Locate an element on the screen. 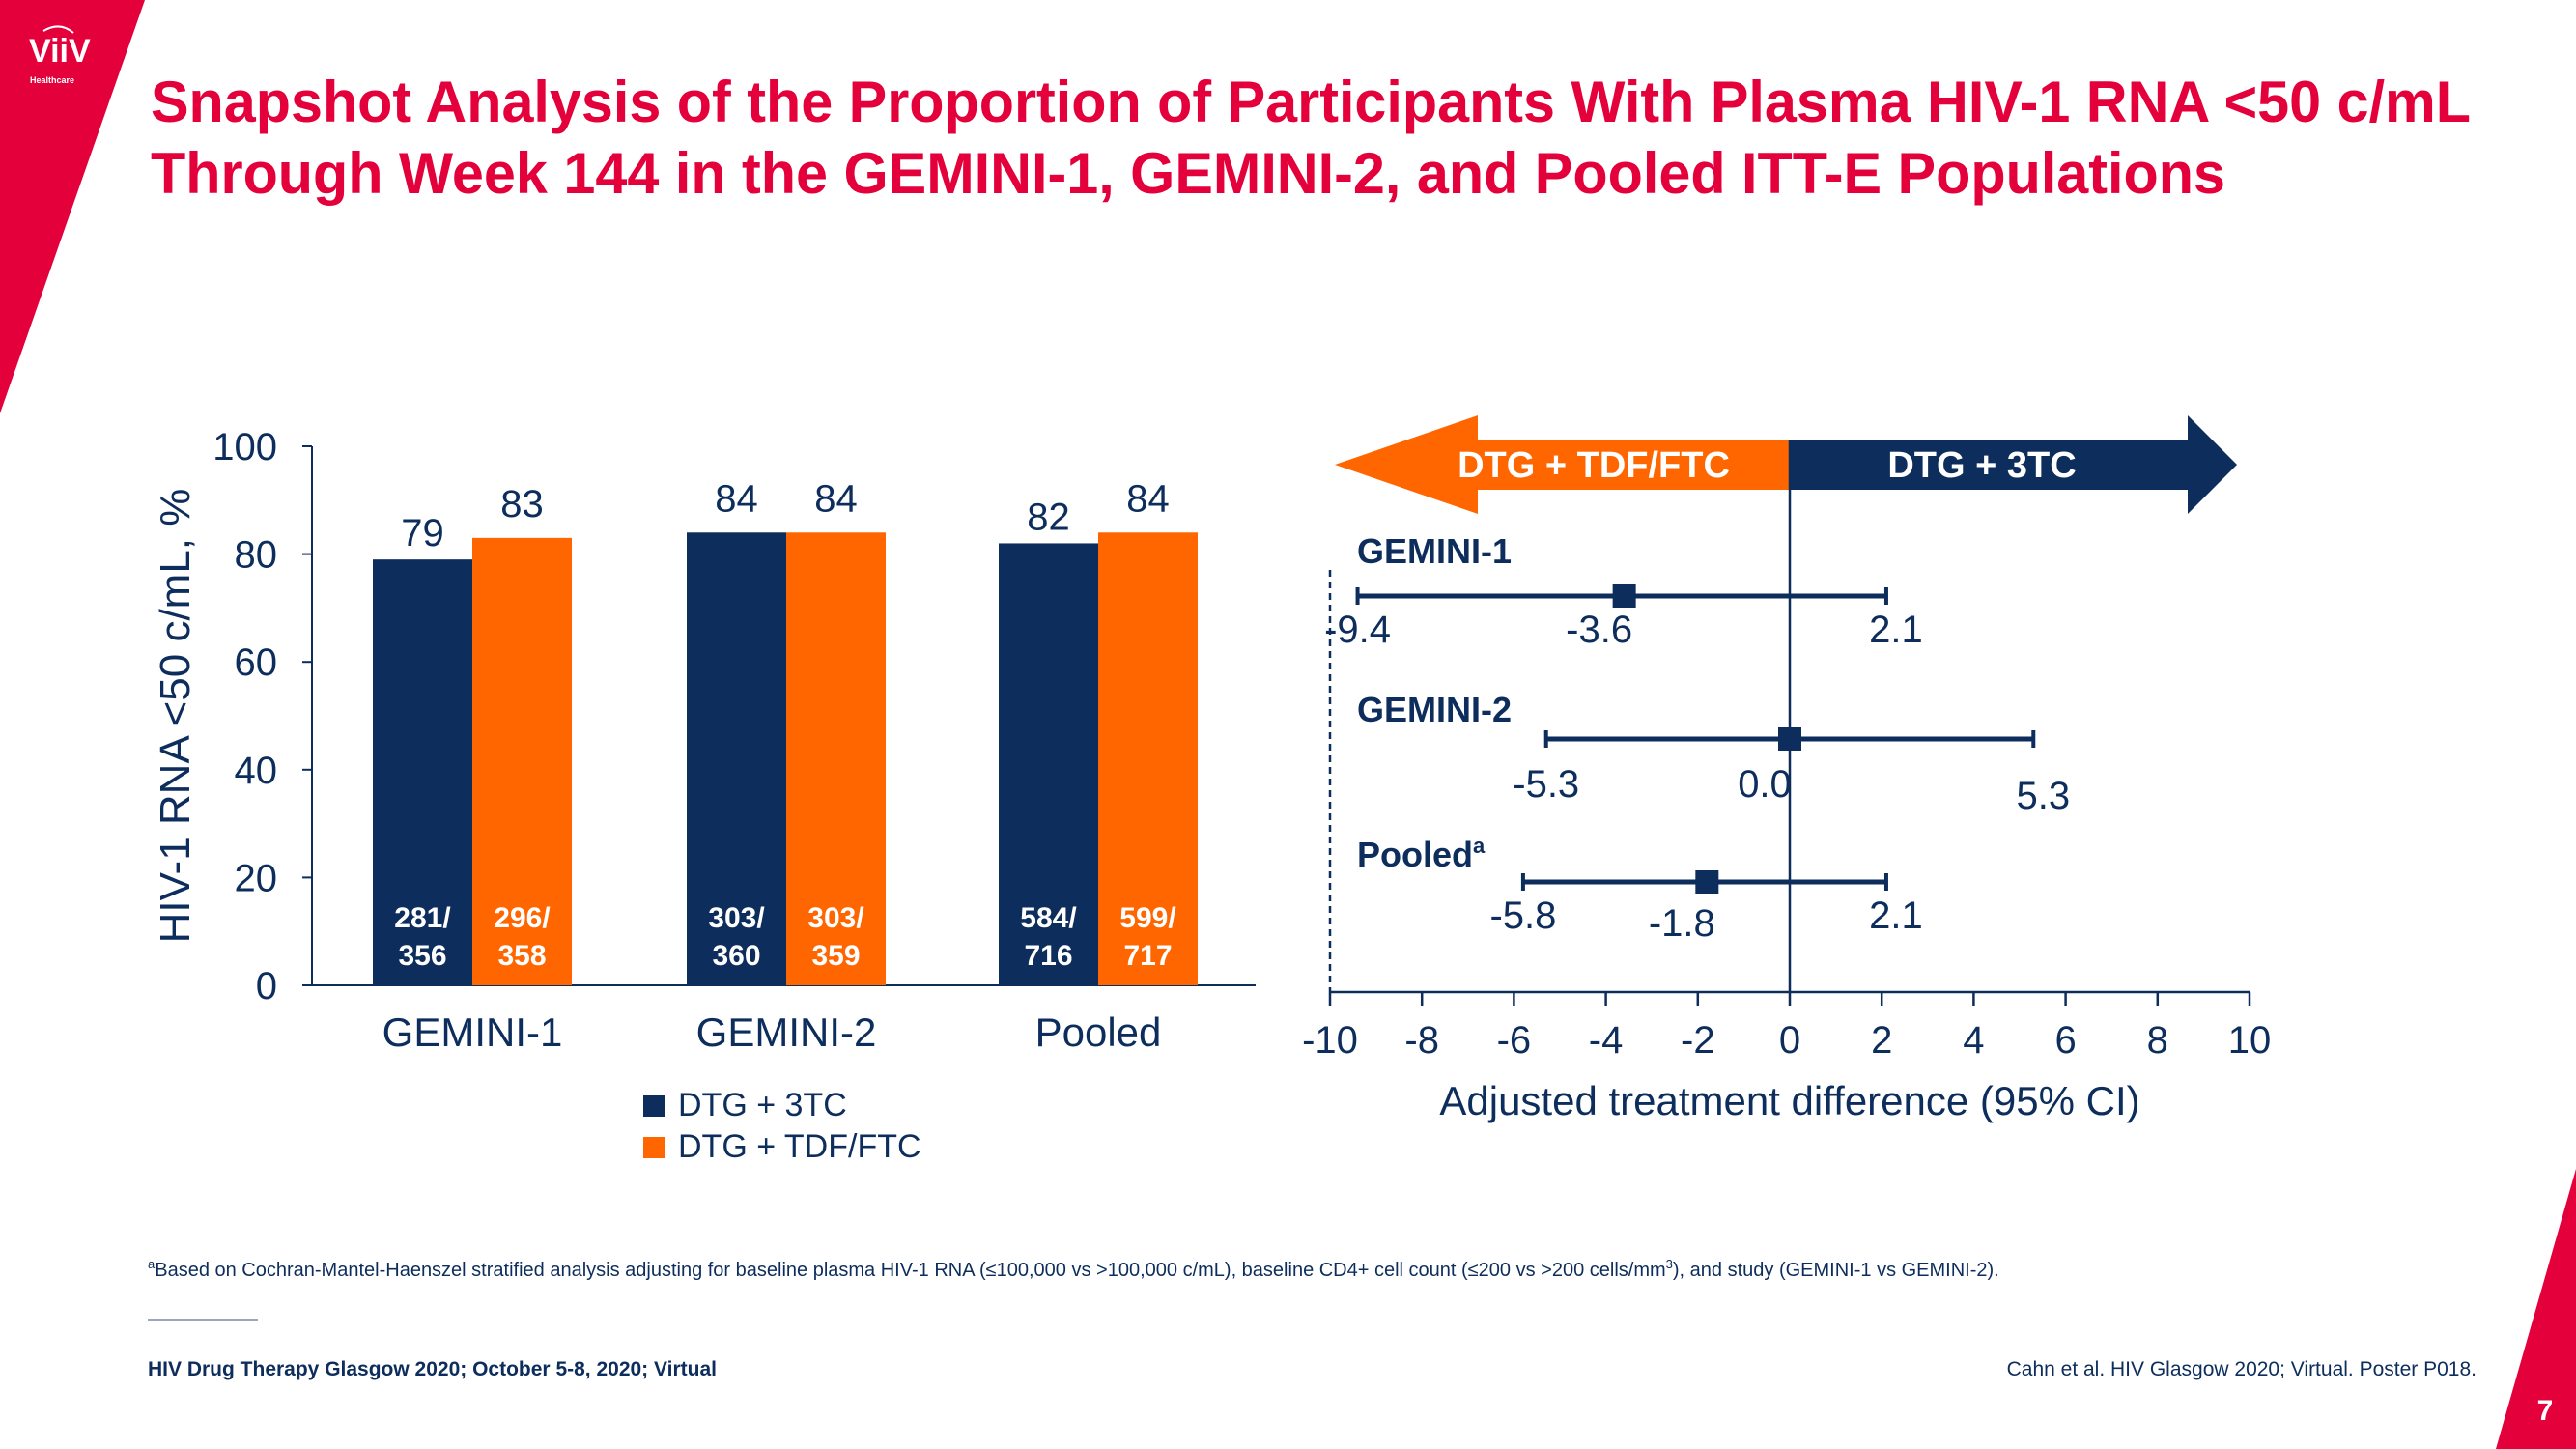 This screenshot has height=1449, width=2576. row-label: Pooleda is located at coordinates (1421, 854).